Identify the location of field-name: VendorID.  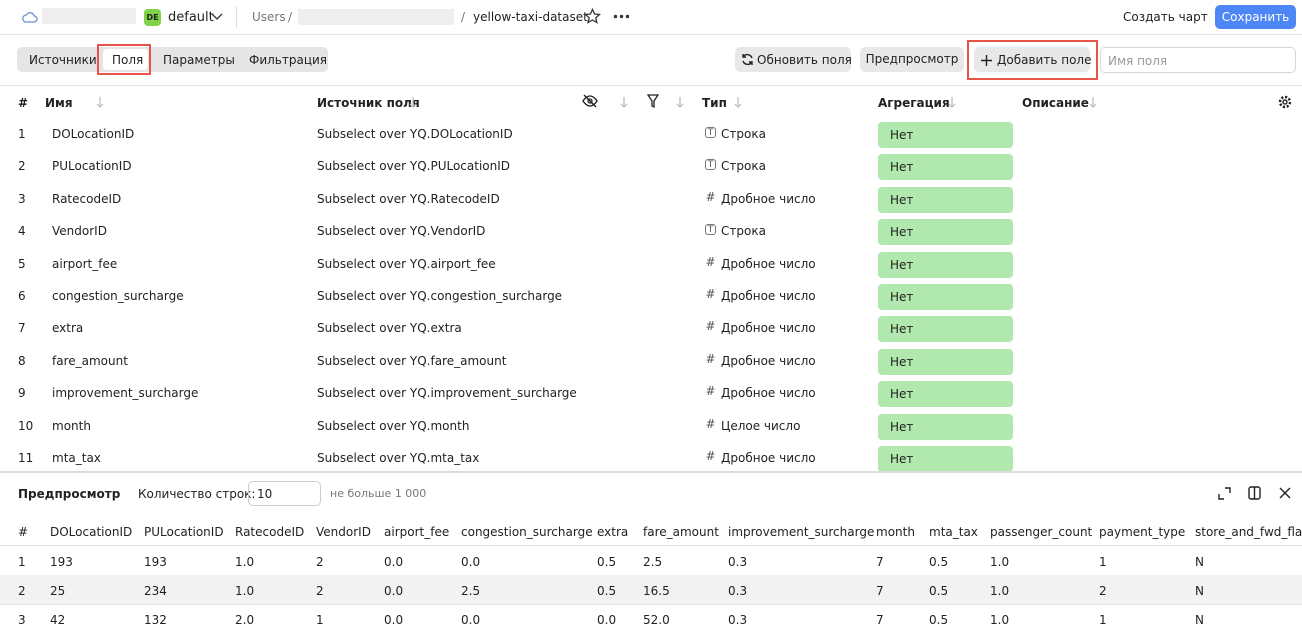
(79, 231).